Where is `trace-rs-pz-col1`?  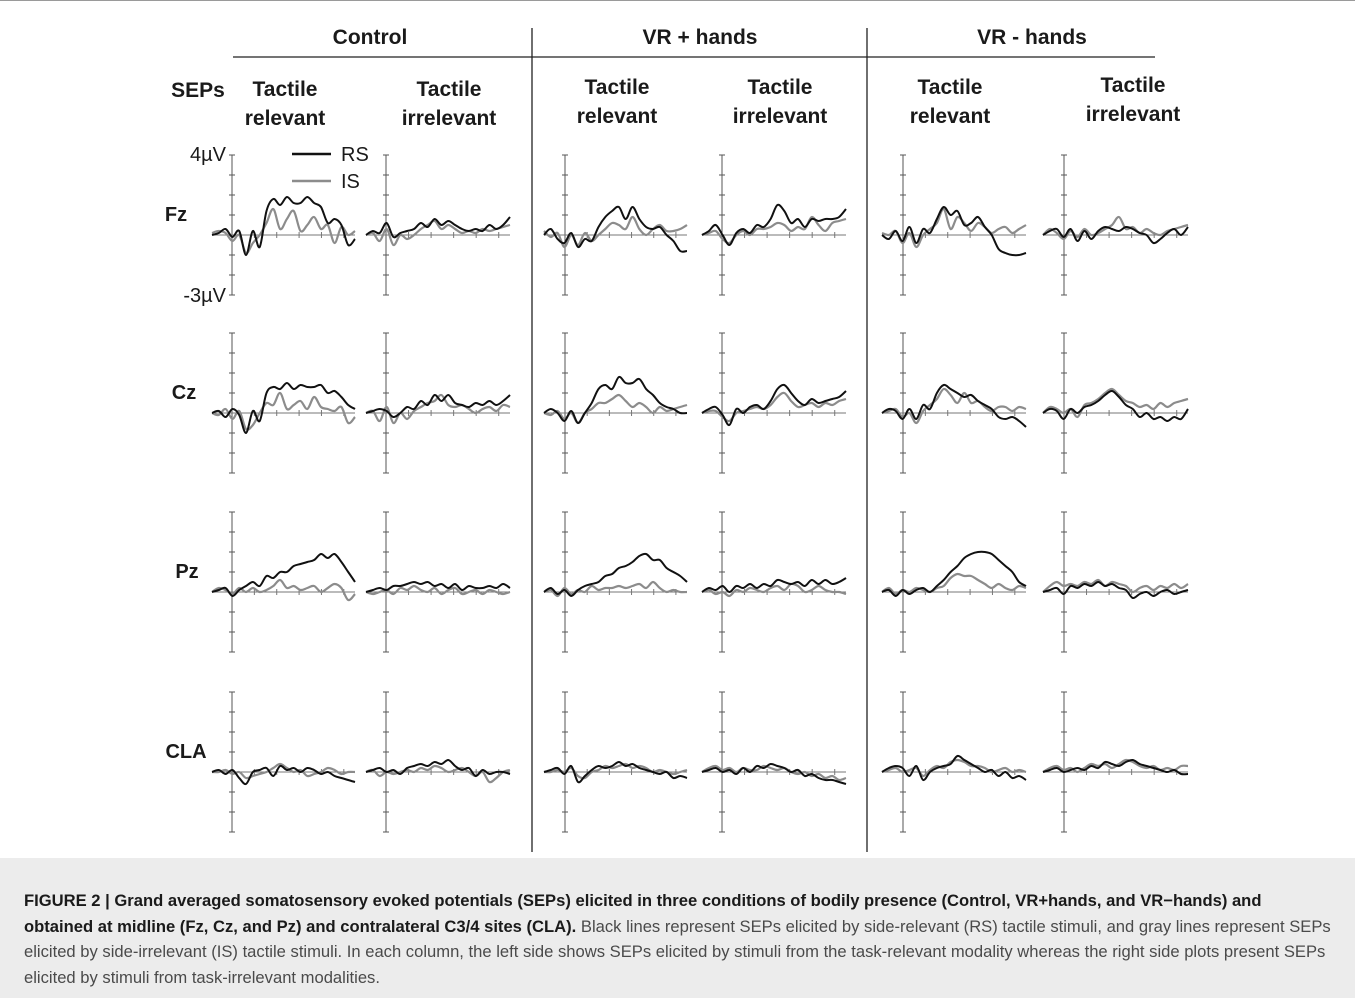
trace-rs-pz-col1 is located at coordinates (438, 586).